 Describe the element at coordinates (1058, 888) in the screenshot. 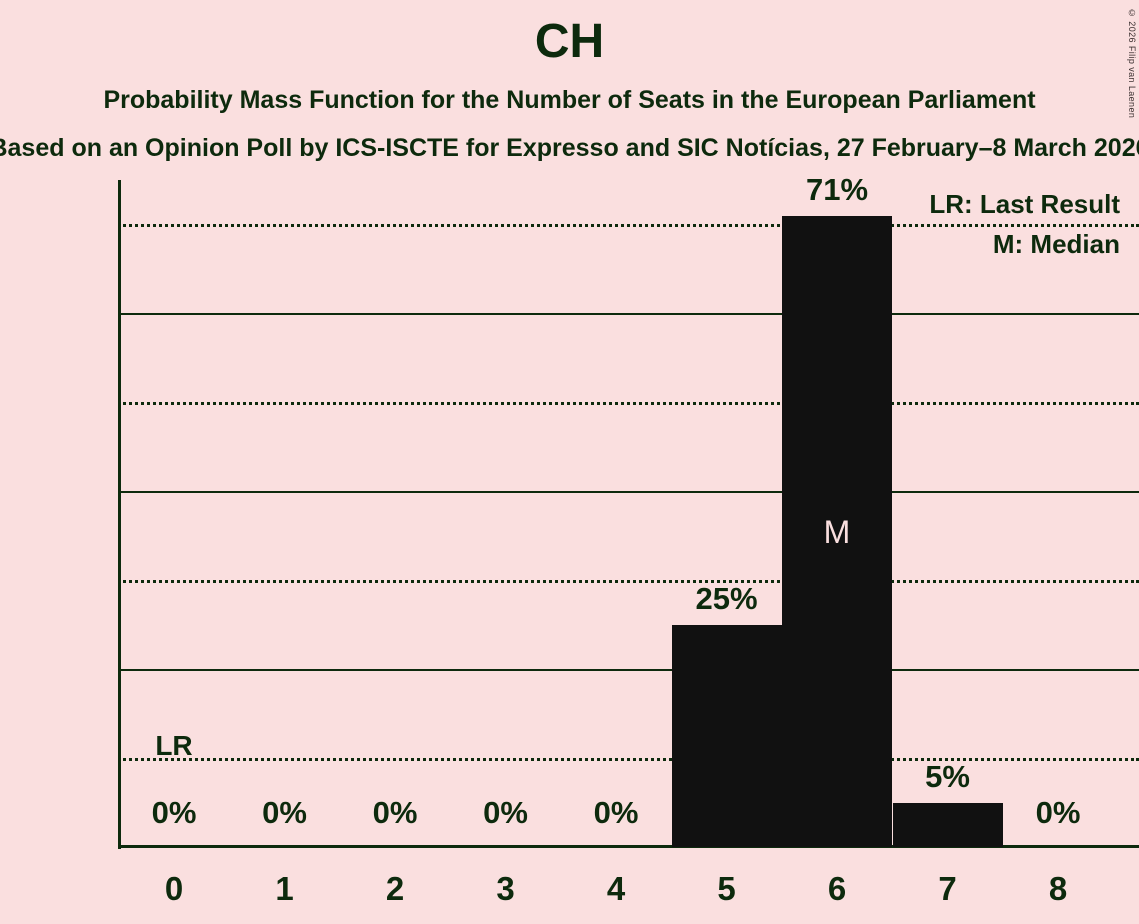

I see `x-tick-label-8: 8` at that location.